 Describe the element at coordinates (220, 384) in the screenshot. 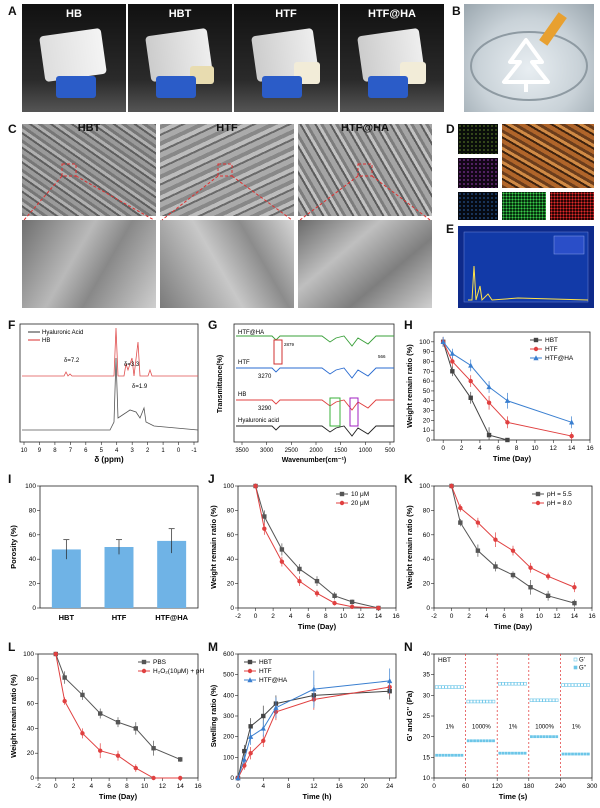

I see `y-axis-label: Transmittance(%)` at that location.